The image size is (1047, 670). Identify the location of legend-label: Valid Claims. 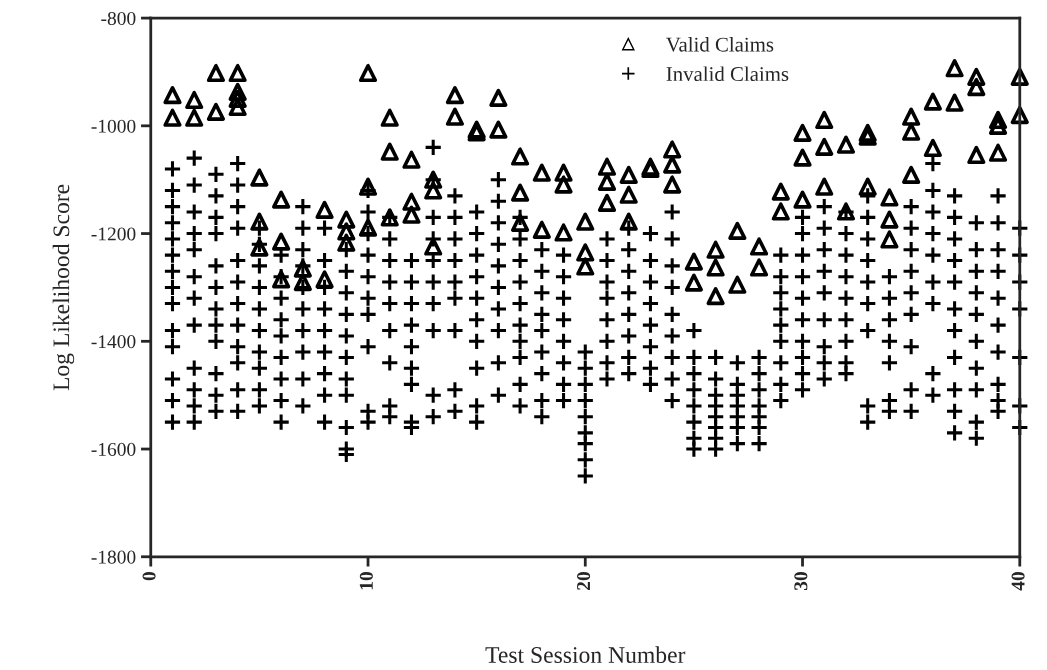
(720, 44).